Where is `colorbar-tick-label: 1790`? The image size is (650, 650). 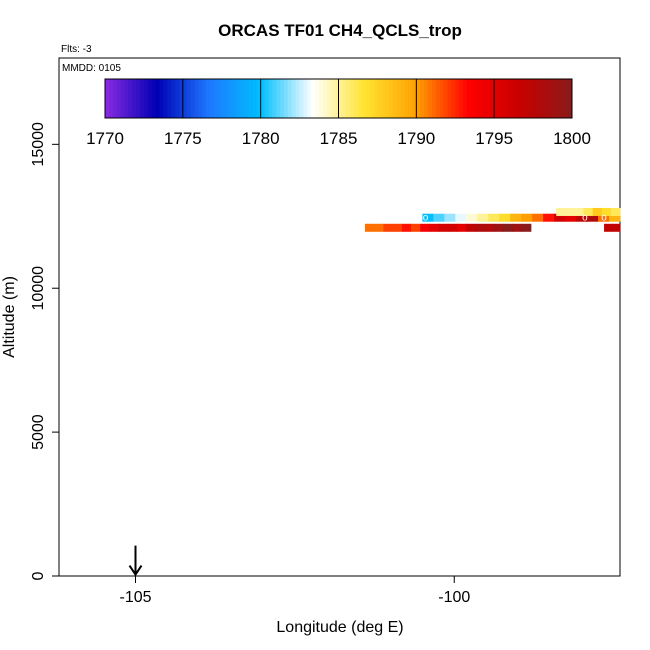 colorbar-tick-label: 1790 is located at coordinates (416, 138).